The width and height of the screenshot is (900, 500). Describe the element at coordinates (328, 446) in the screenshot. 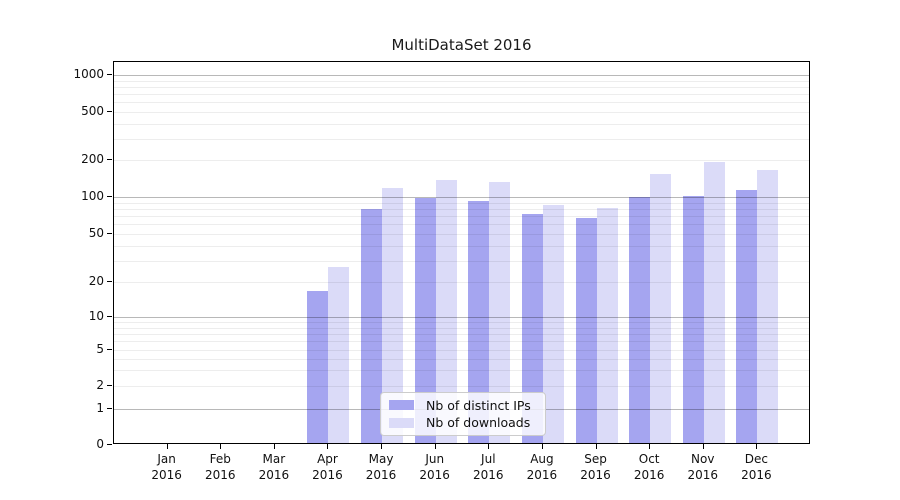

I see `x-tick-mark-apr` at that location.